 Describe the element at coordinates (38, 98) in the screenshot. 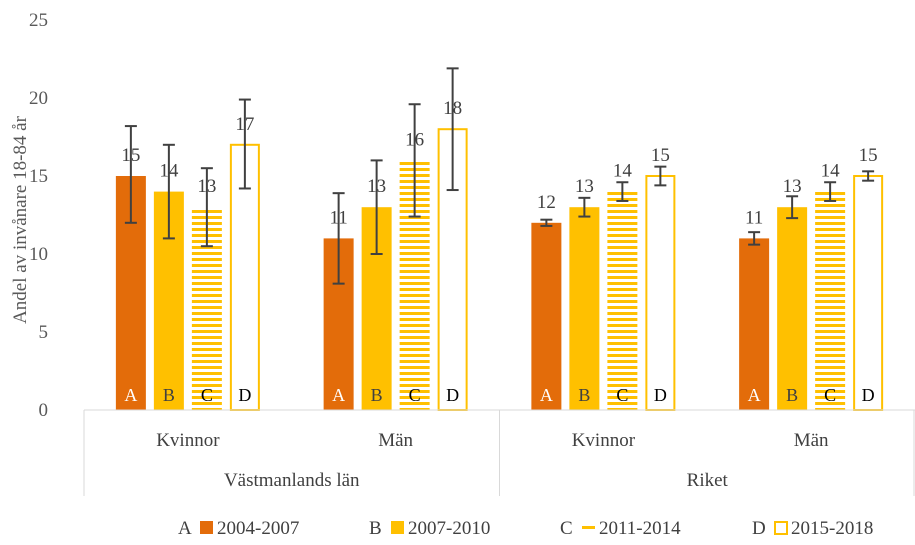

I see `y-tick-label: 20` at that location.